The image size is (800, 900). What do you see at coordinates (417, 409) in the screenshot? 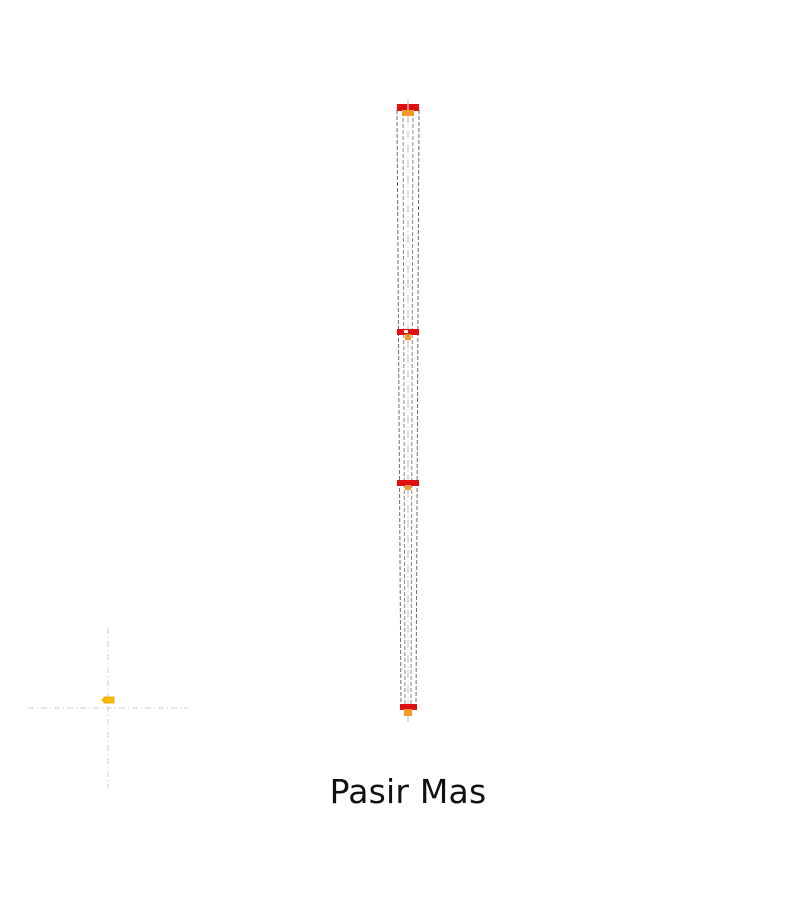
I see `column-outer-right` at bounding box center [417, 409].